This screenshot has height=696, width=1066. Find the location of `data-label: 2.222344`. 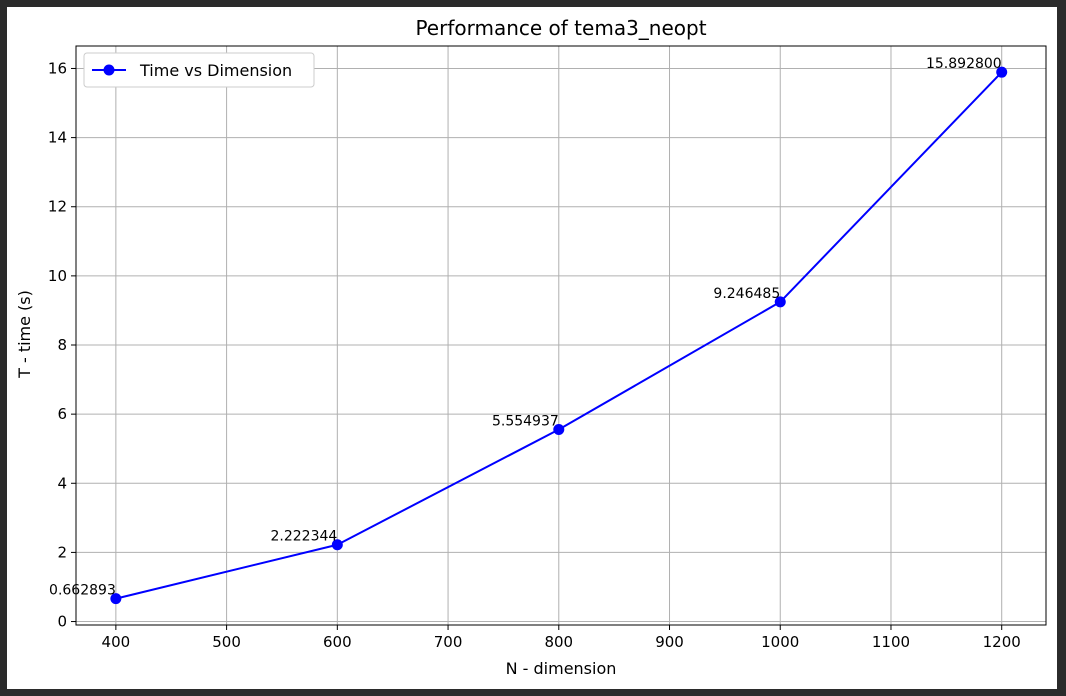

data-label: 2.222344 is located at coordinates (304, 537).